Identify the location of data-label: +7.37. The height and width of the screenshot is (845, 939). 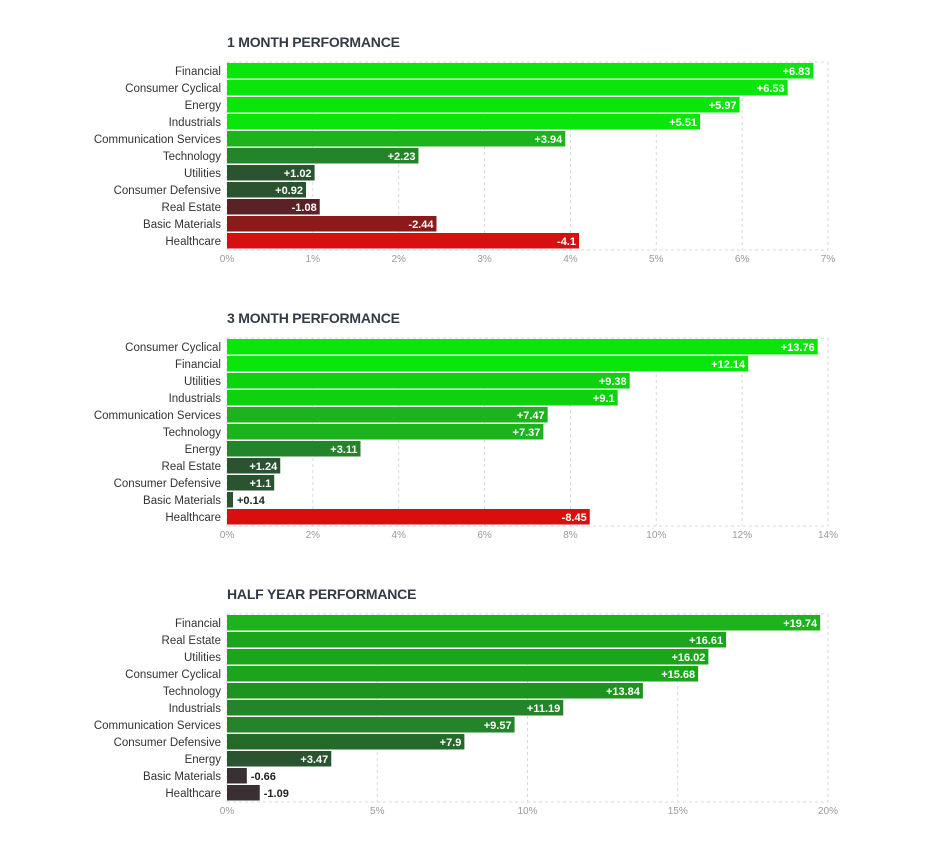
(527, 433).